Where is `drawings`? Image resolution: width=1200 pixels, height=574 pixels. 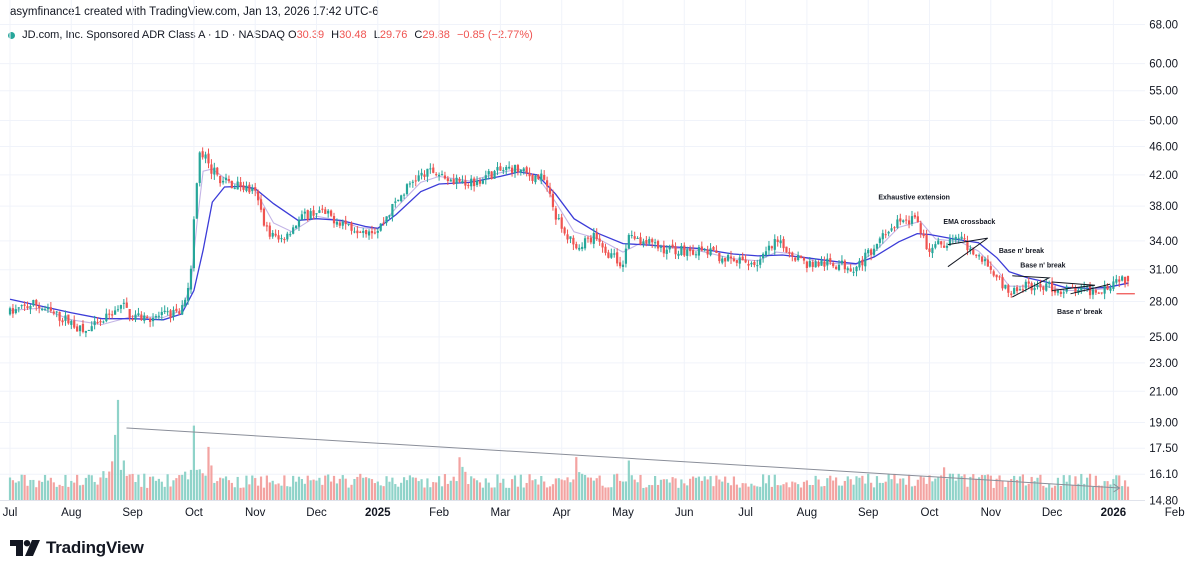
drawings is located at coordinates (1041, 267).